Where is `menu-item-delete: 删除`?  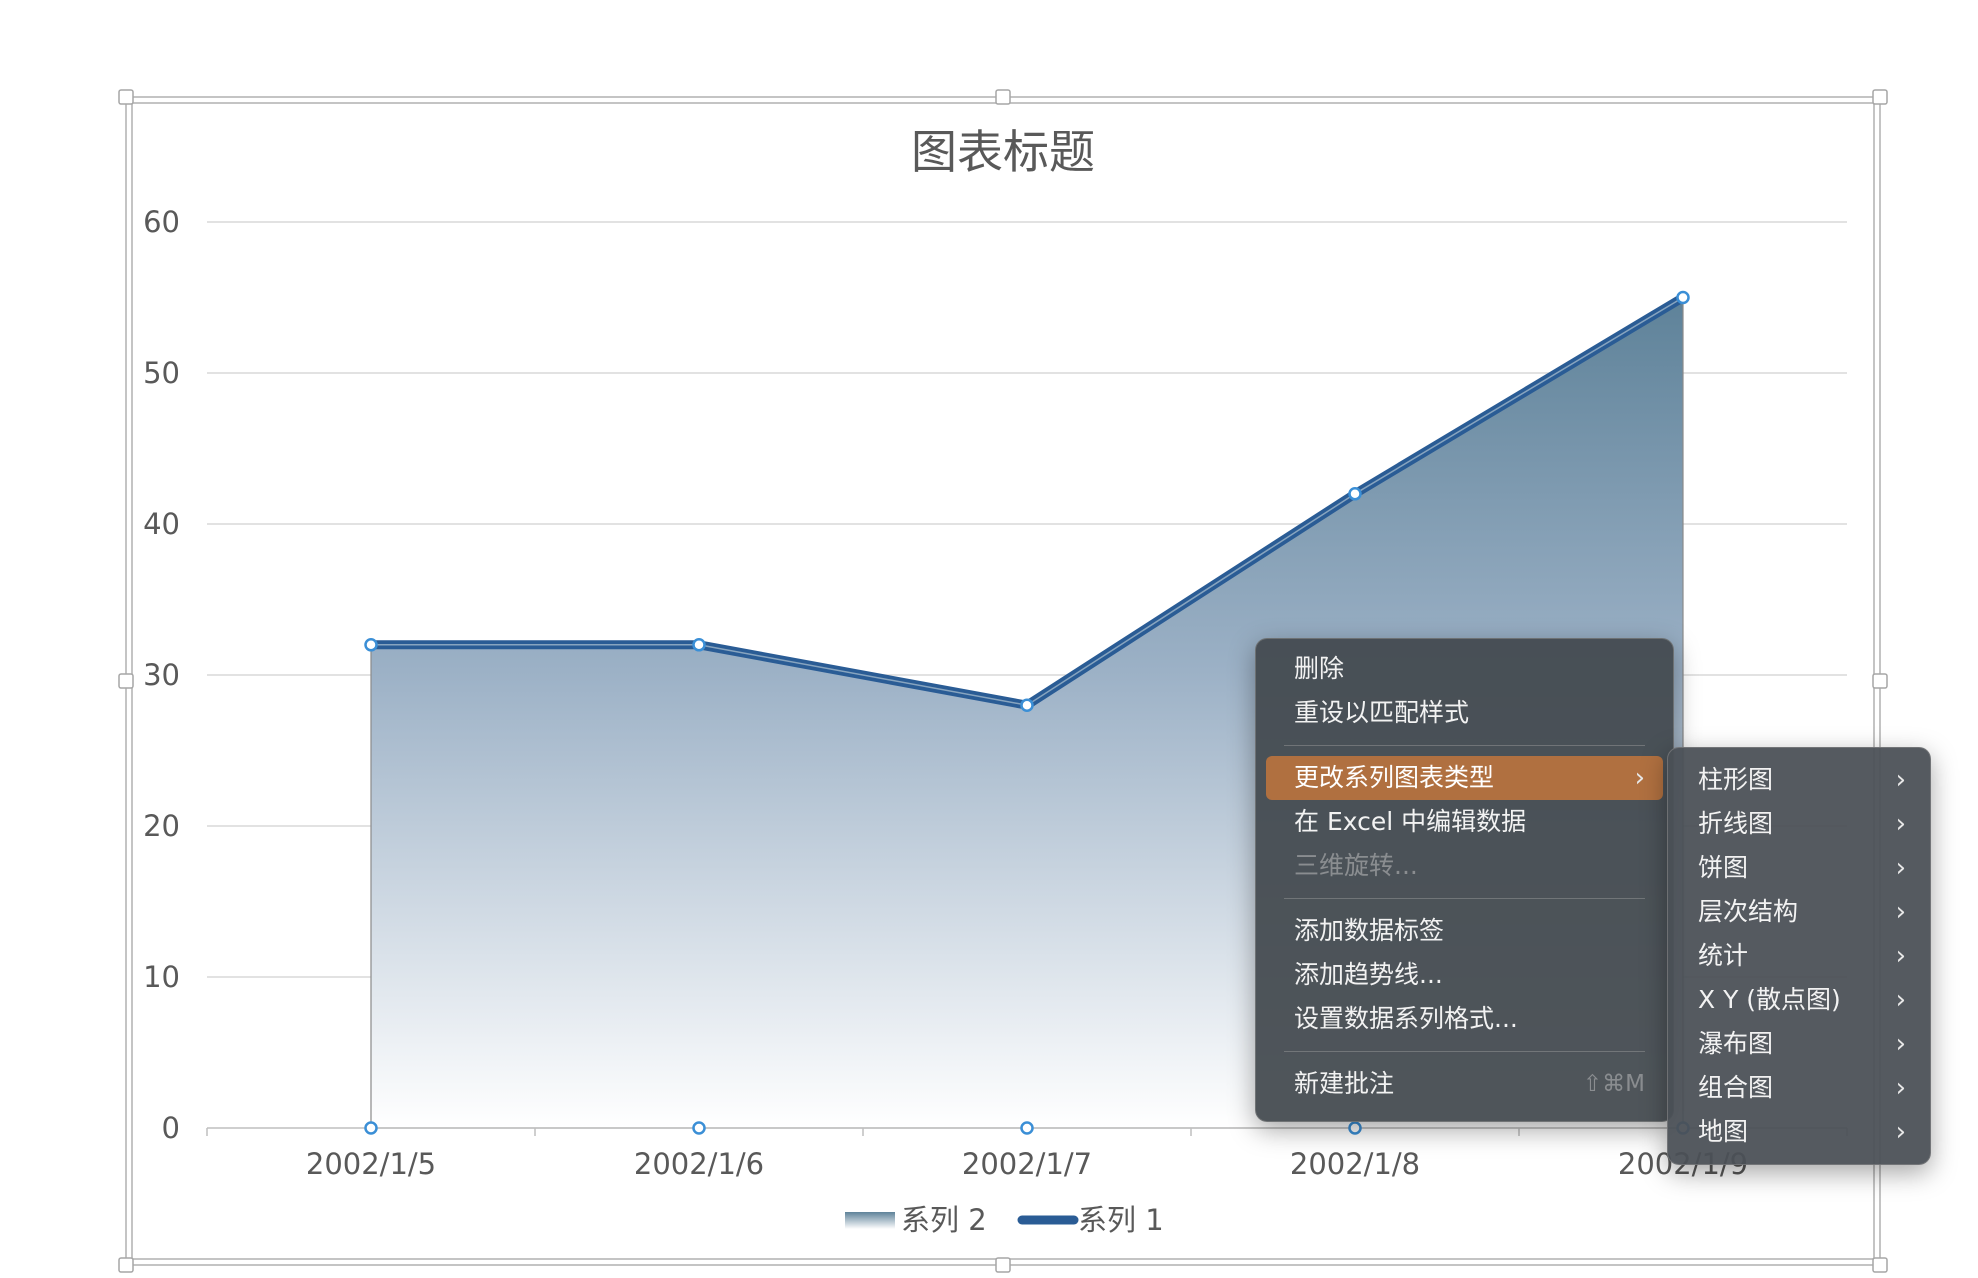
menu-item-delete: 删除 is located at coordinates (1464, 669).